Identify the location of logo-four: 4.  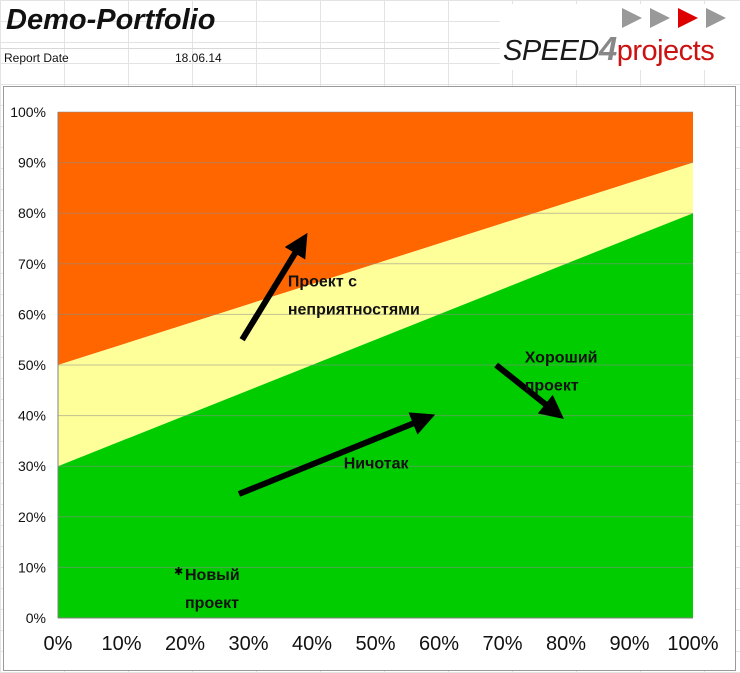
(607, 48).